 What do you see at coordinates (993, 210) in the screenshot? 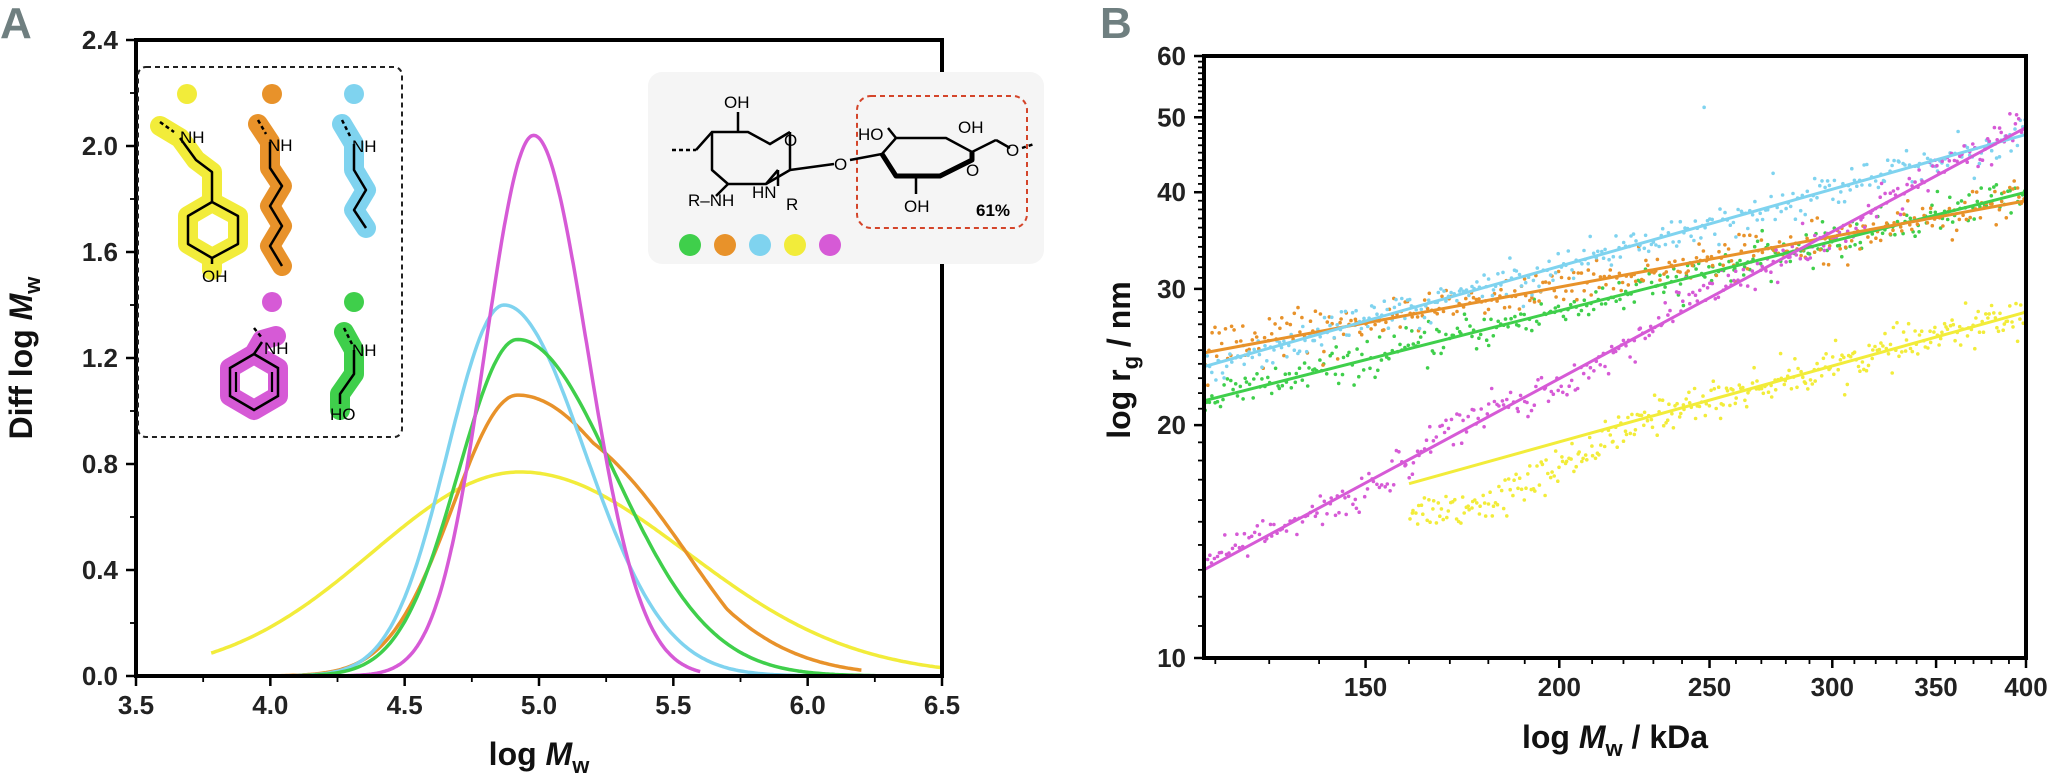
I see `percent-label: 61%` at bounding box center [993, 210].